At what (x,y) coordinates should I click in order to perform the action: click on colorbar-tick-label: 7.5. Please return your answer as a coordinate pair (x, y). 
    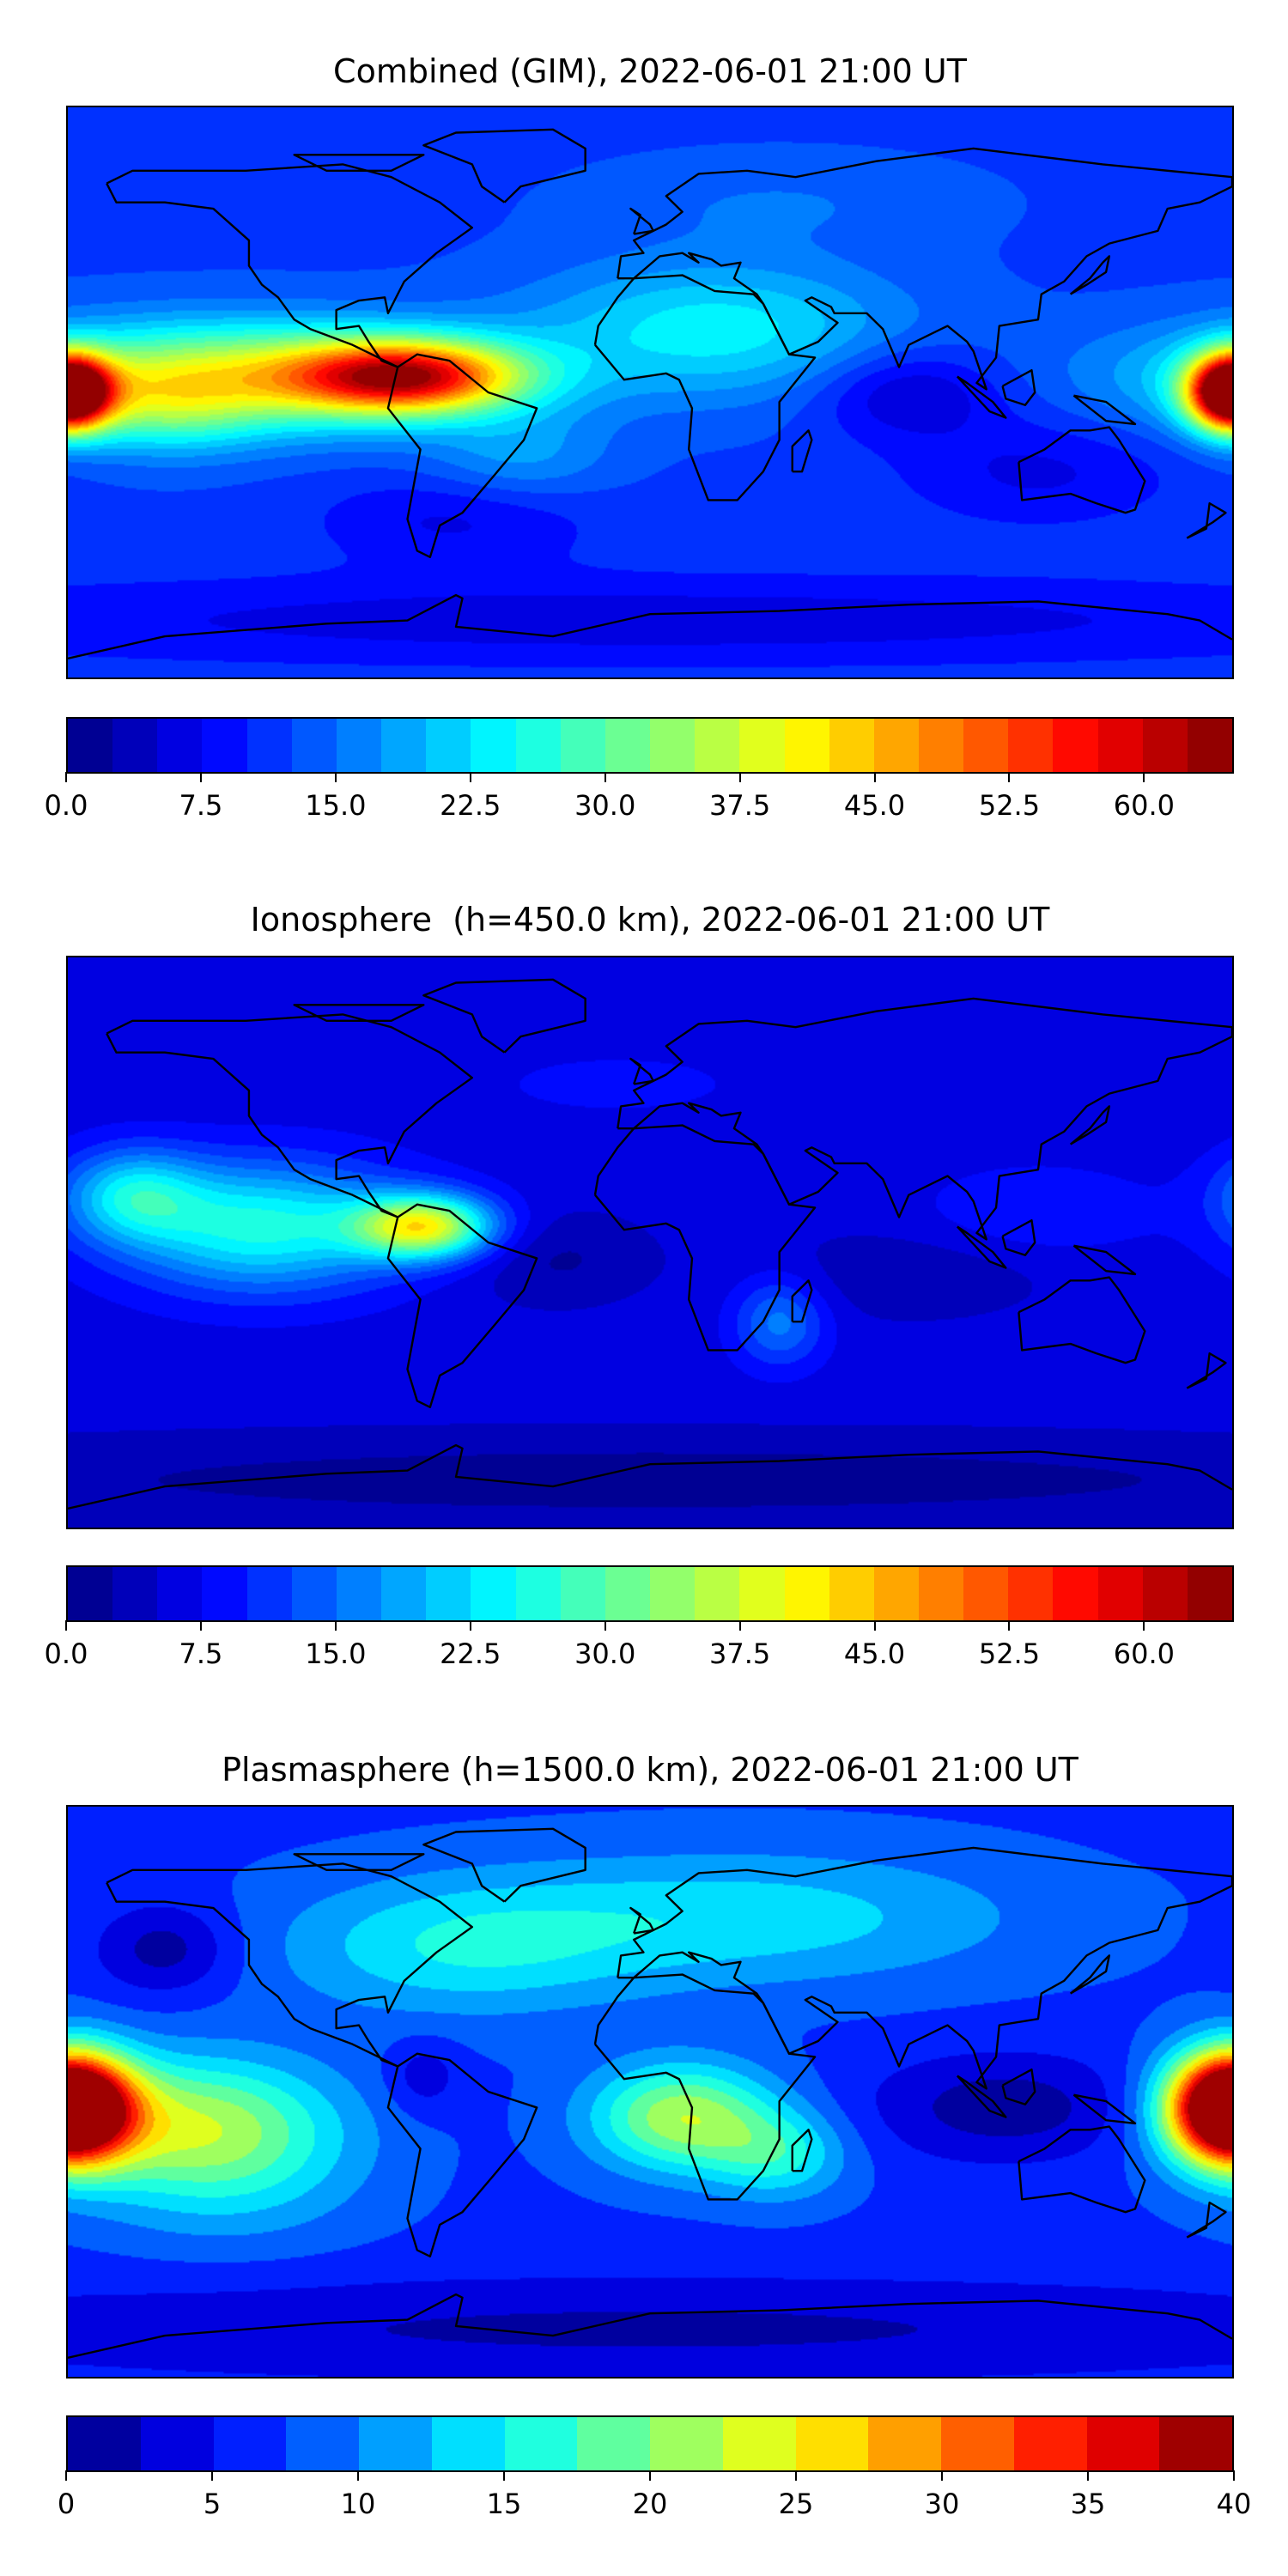
    Looking at the image, I should click on (201, 806).